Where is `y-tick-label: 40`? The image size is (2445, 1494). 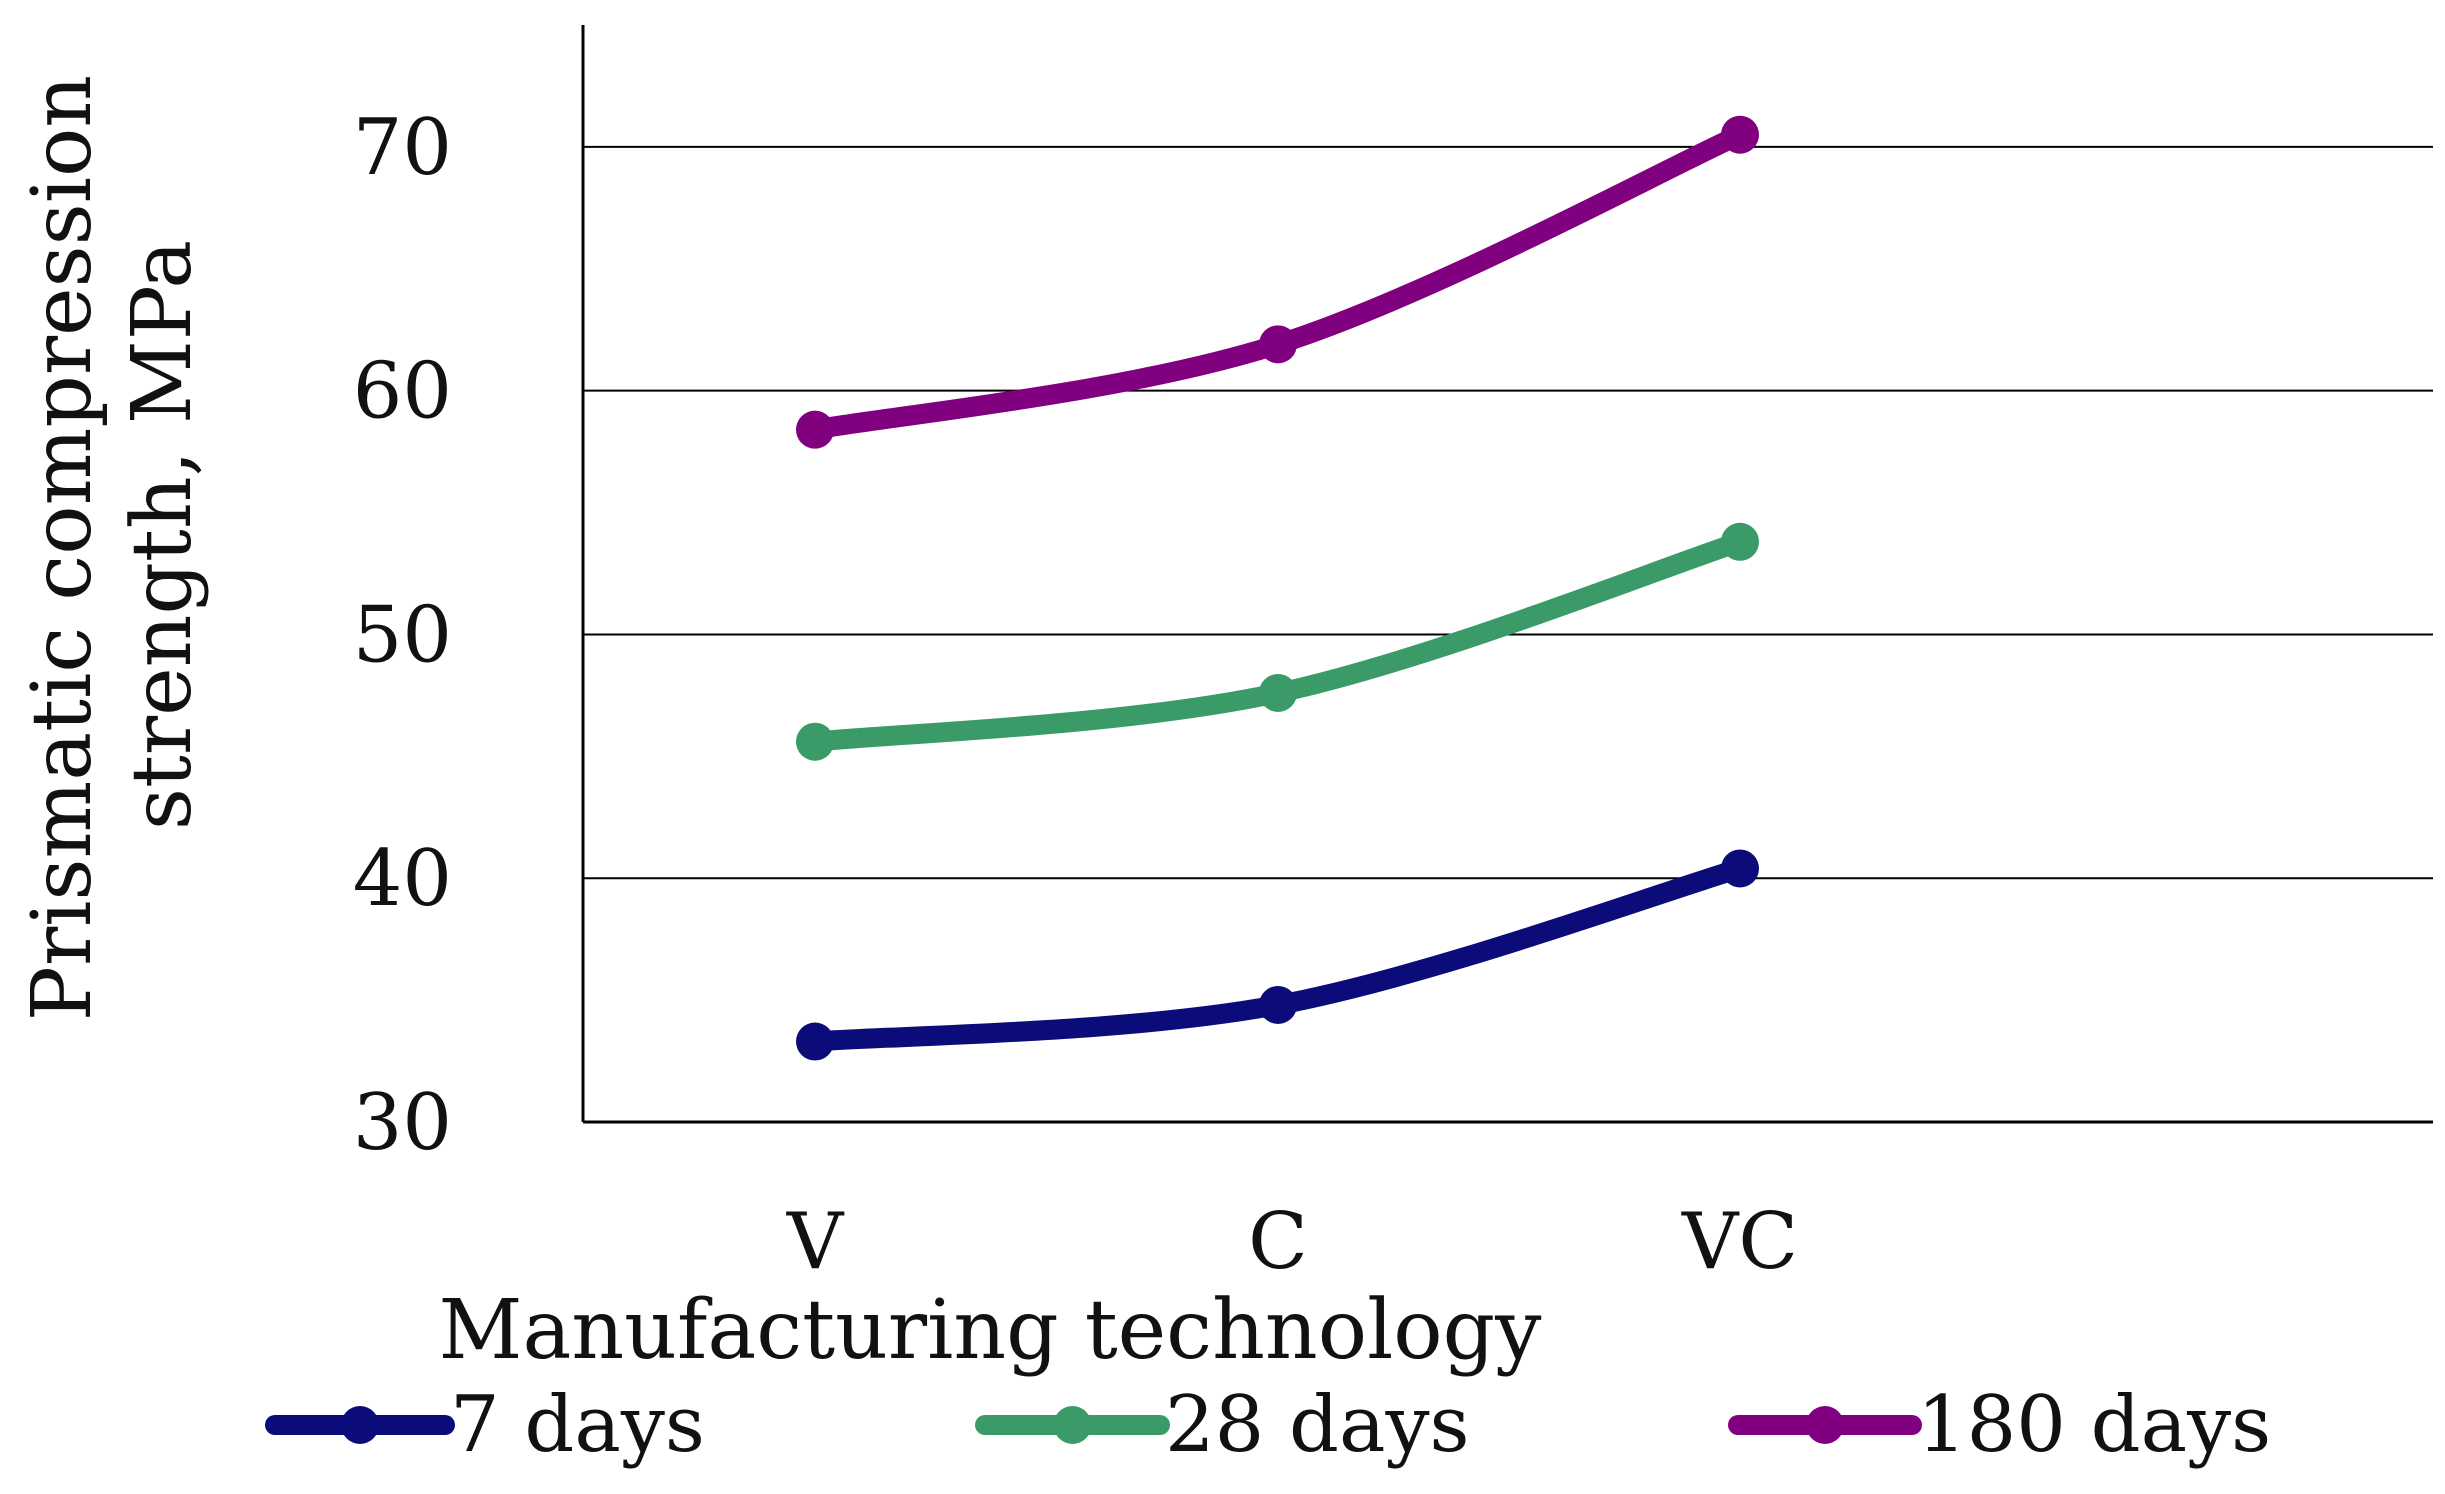
y-tick-label: 40 is located at coordinates (402, 879).